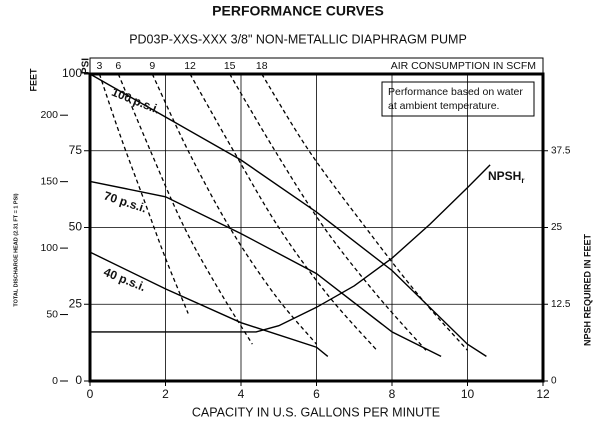 Image resolution: width=597 pixels, height=428 pixels. Describe the element at coordinates (392, 394) in the screenshot. I see `x-tick-label: 8` at that location.